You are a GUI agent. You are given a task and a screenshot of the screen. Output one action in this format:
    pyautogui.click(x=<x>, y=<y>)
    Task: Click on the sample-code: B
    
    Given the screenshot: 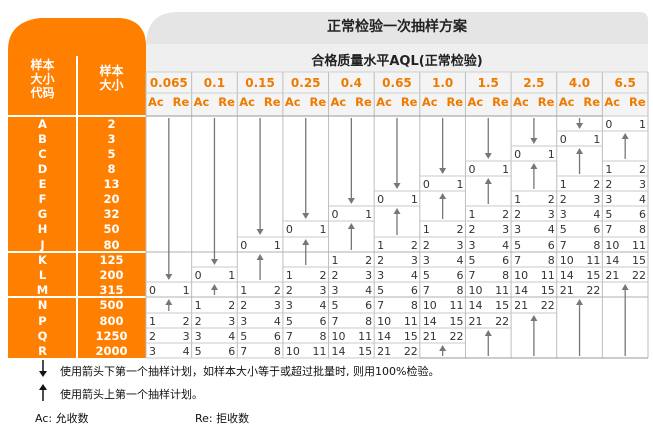 What is the action you would take?
    pyautogui.click(x=42, y=139)
    